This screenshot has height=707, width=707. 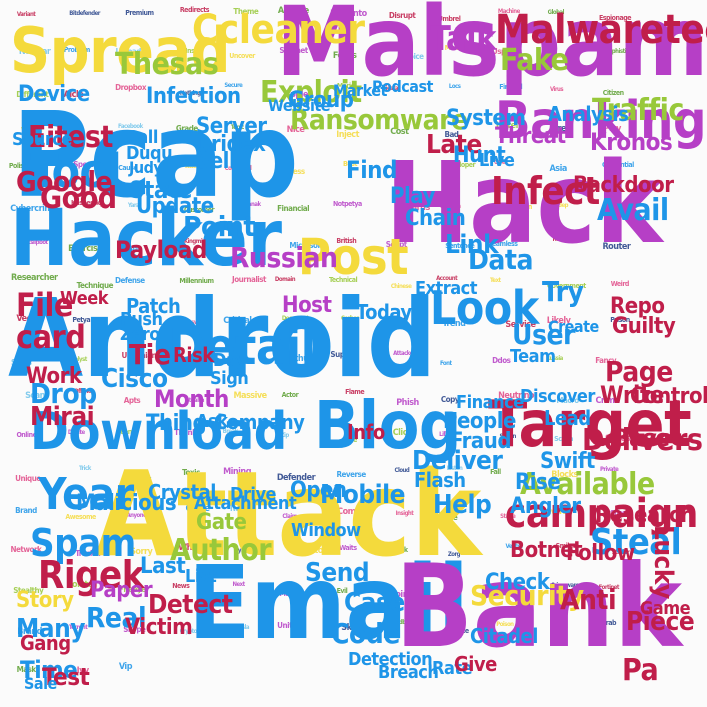 What do you see at coordinates (128, 167) in the screenshot?
I see `word-small: Cause` at bounding box center [128, 167].